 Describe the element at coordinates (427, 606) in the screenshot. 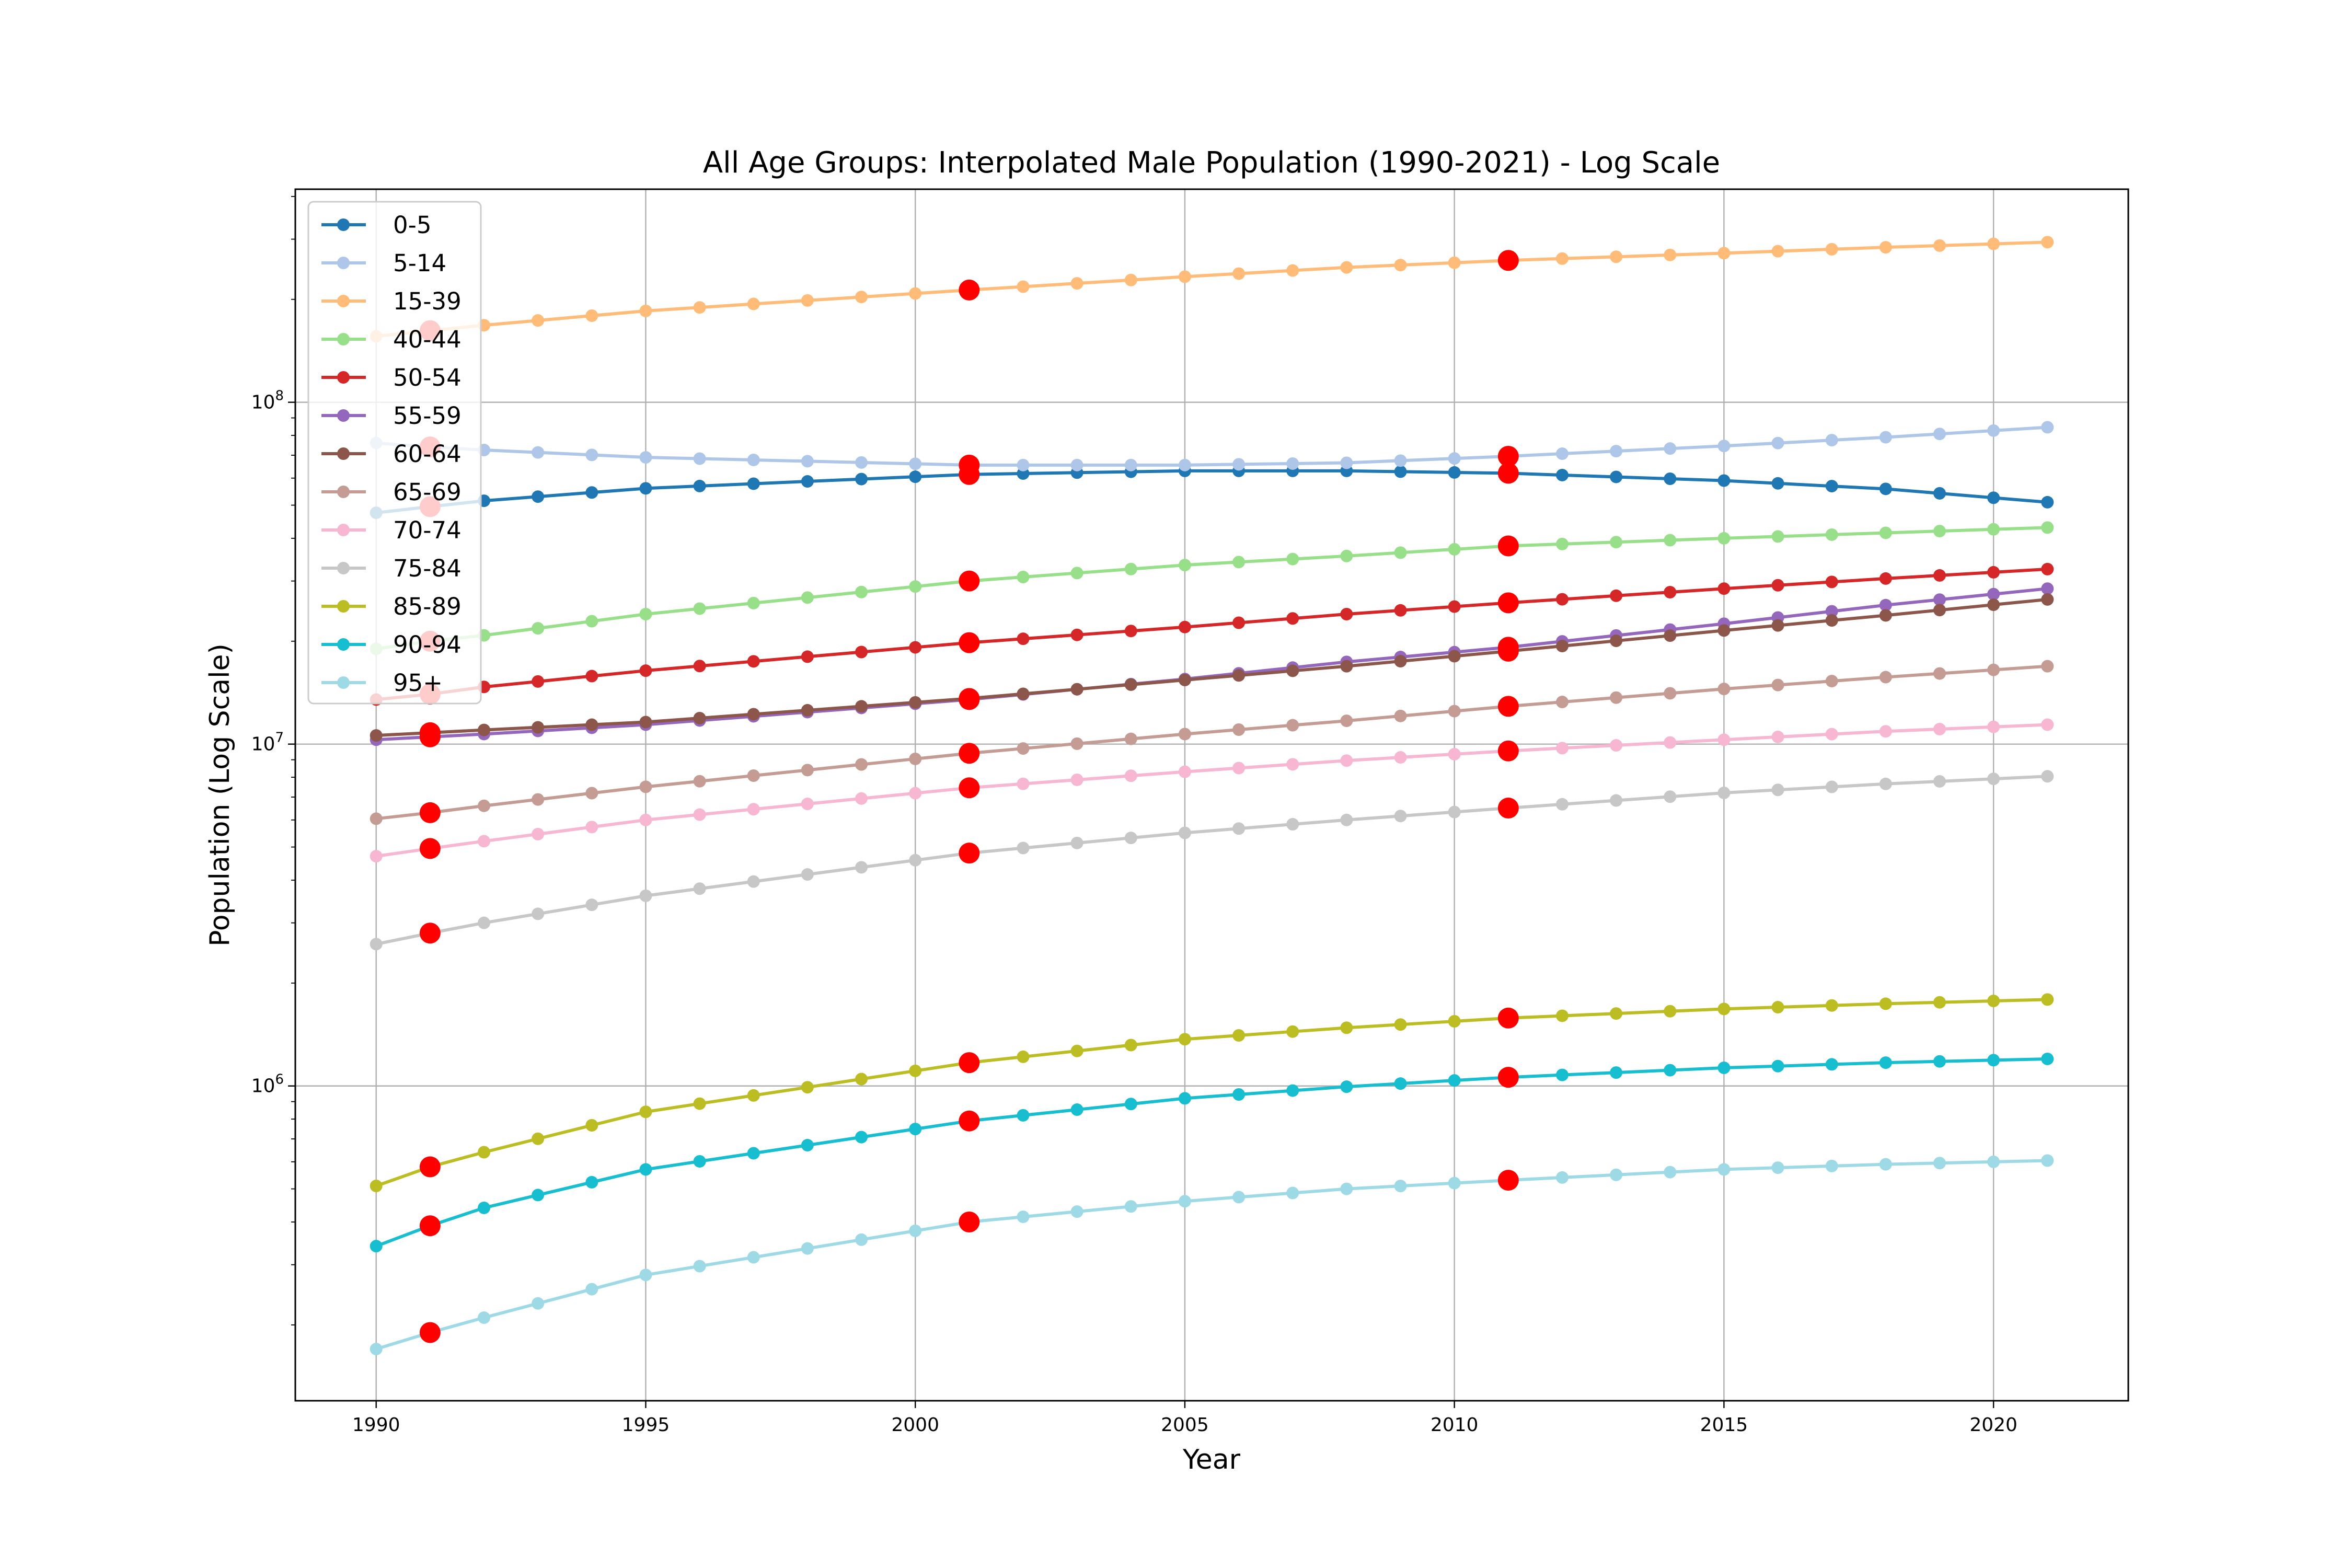

I see `legend-label: 85-89` at that location.